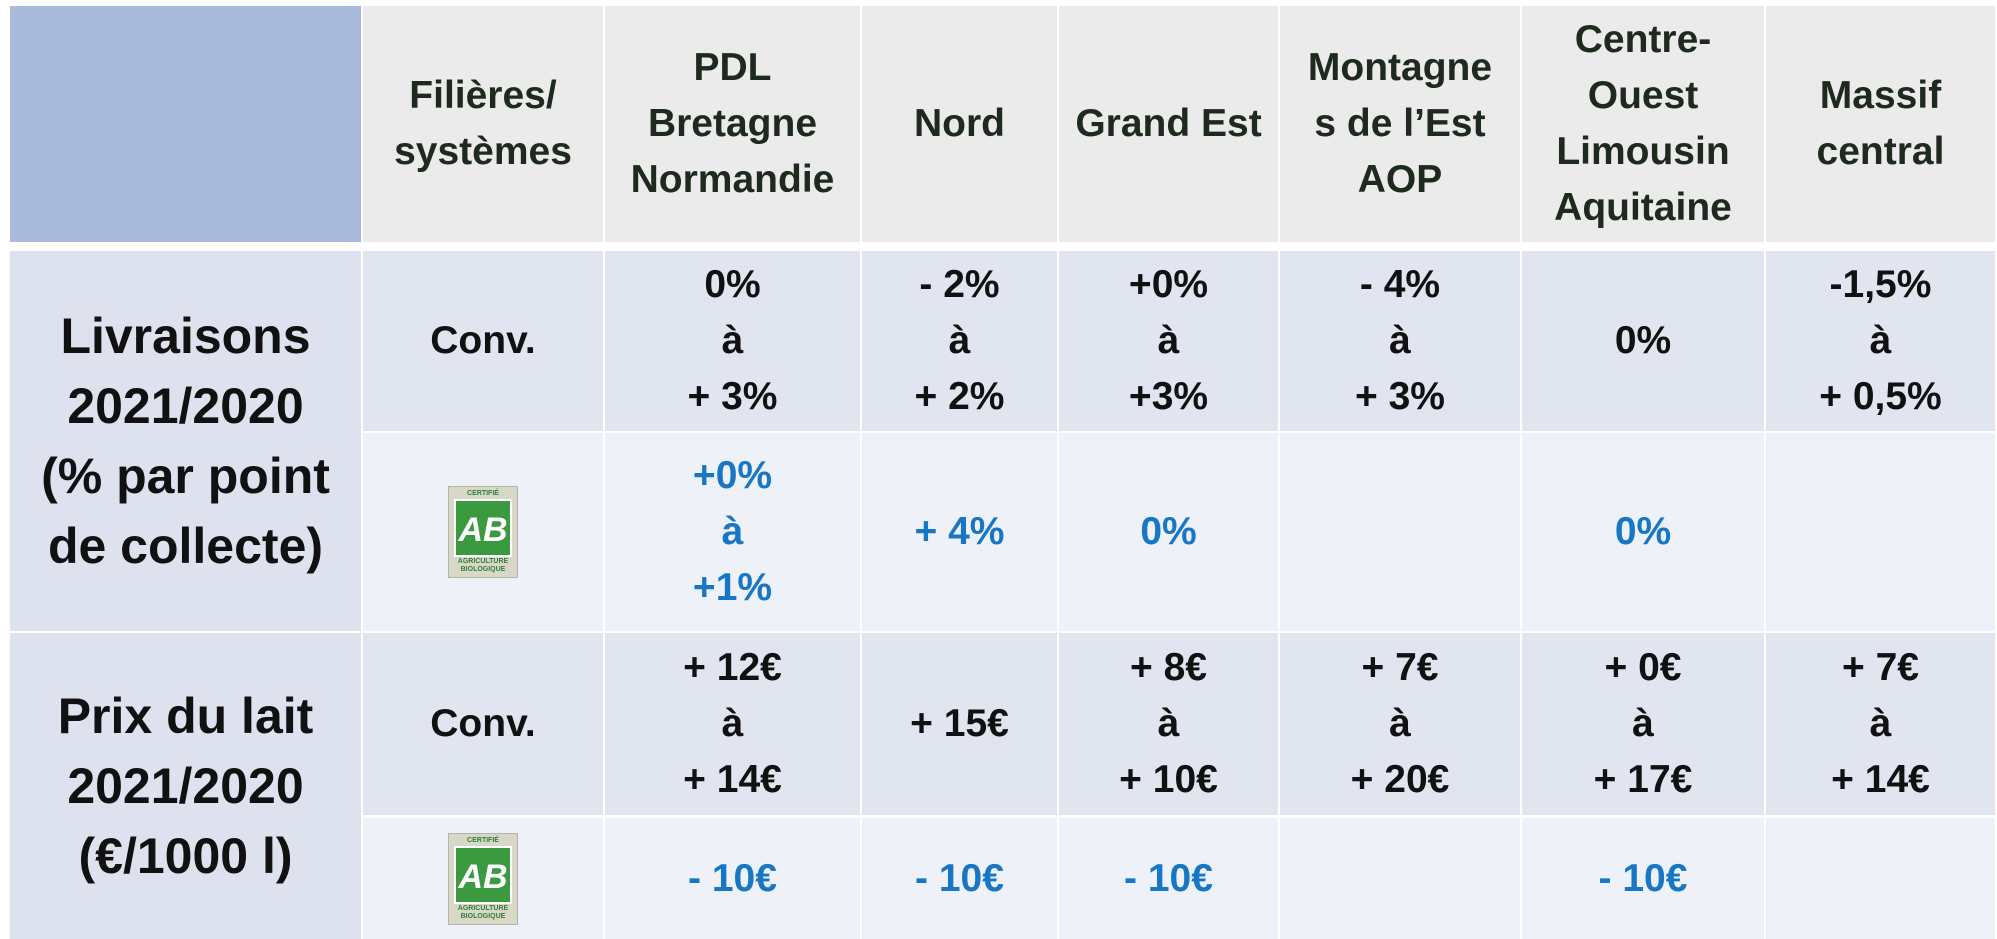 This screenshot has width=1997, height=939. I want to click on value-cell: + 0€ à + 17€, so click(1643, 724).